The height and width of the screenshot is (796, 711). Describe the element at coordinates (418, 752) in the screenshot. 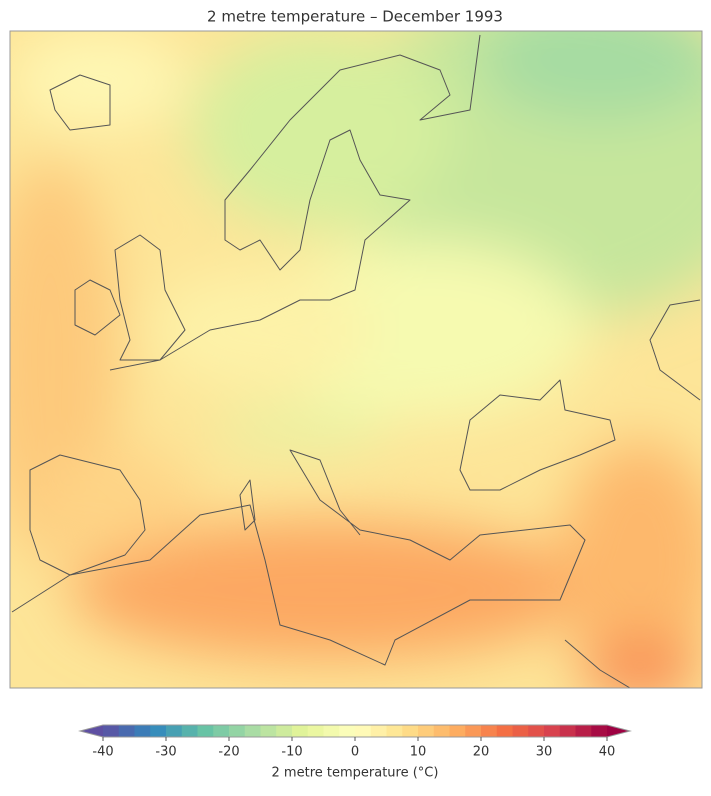

I see `colorbar-tick-label: 10` at that location.